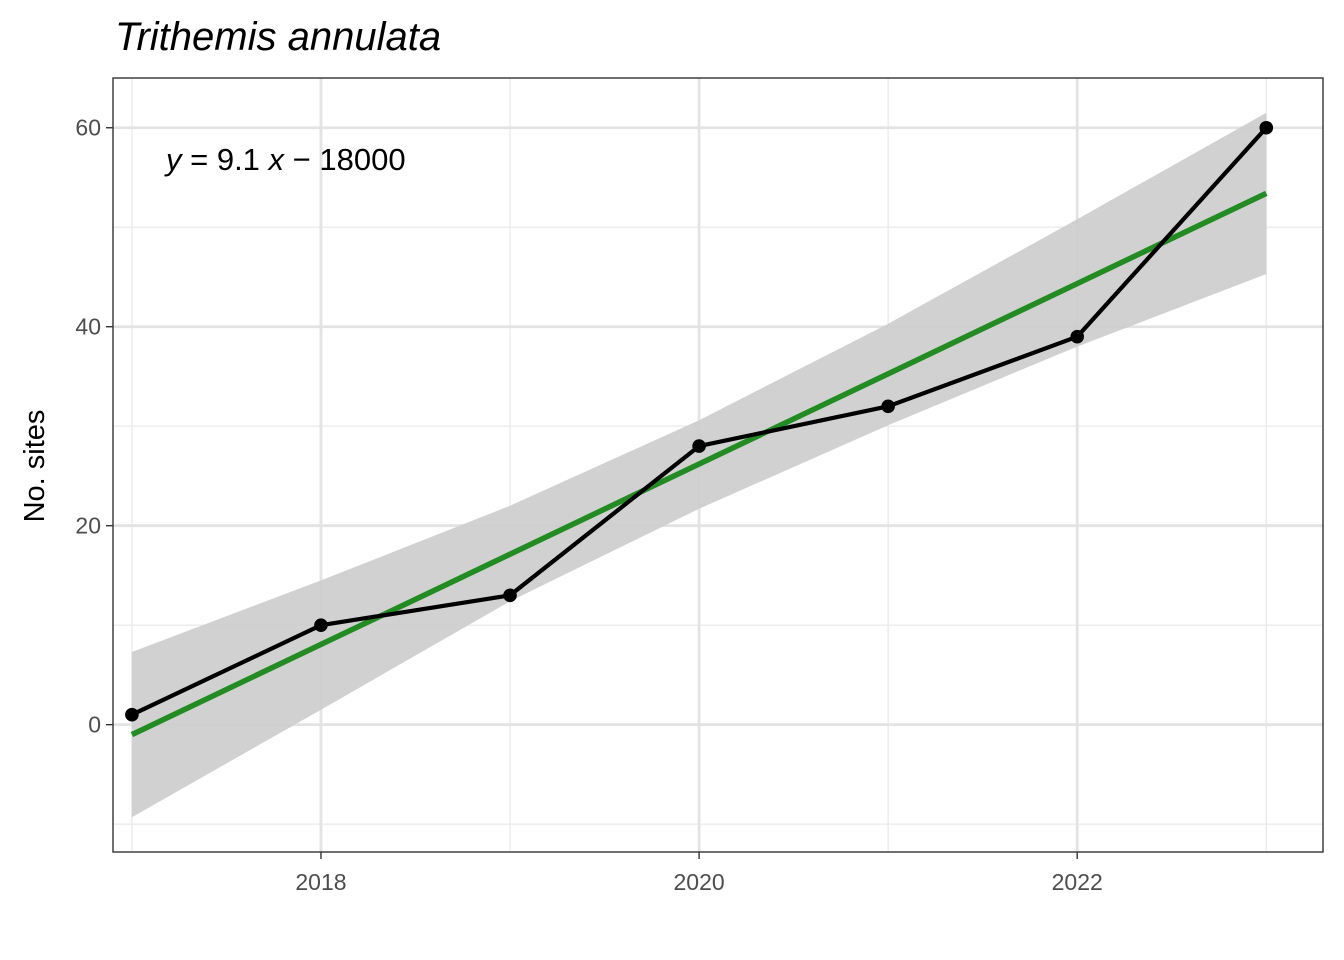 This screenshot has height=960, width=1344. I want to click on chart-title: Trithemis annulata, so click(278, 37).